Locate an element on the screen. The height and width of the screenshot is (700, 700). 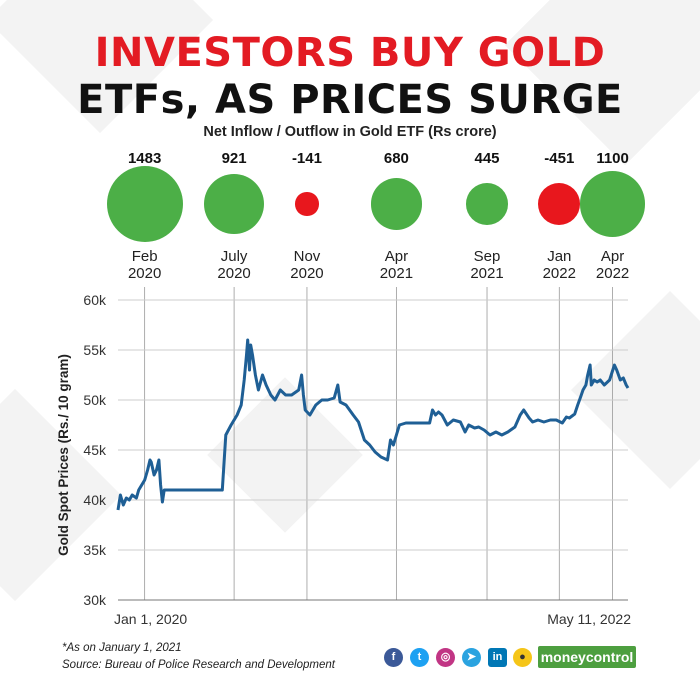
bubble-value-label: -451 is located at coordinates (559, 158).